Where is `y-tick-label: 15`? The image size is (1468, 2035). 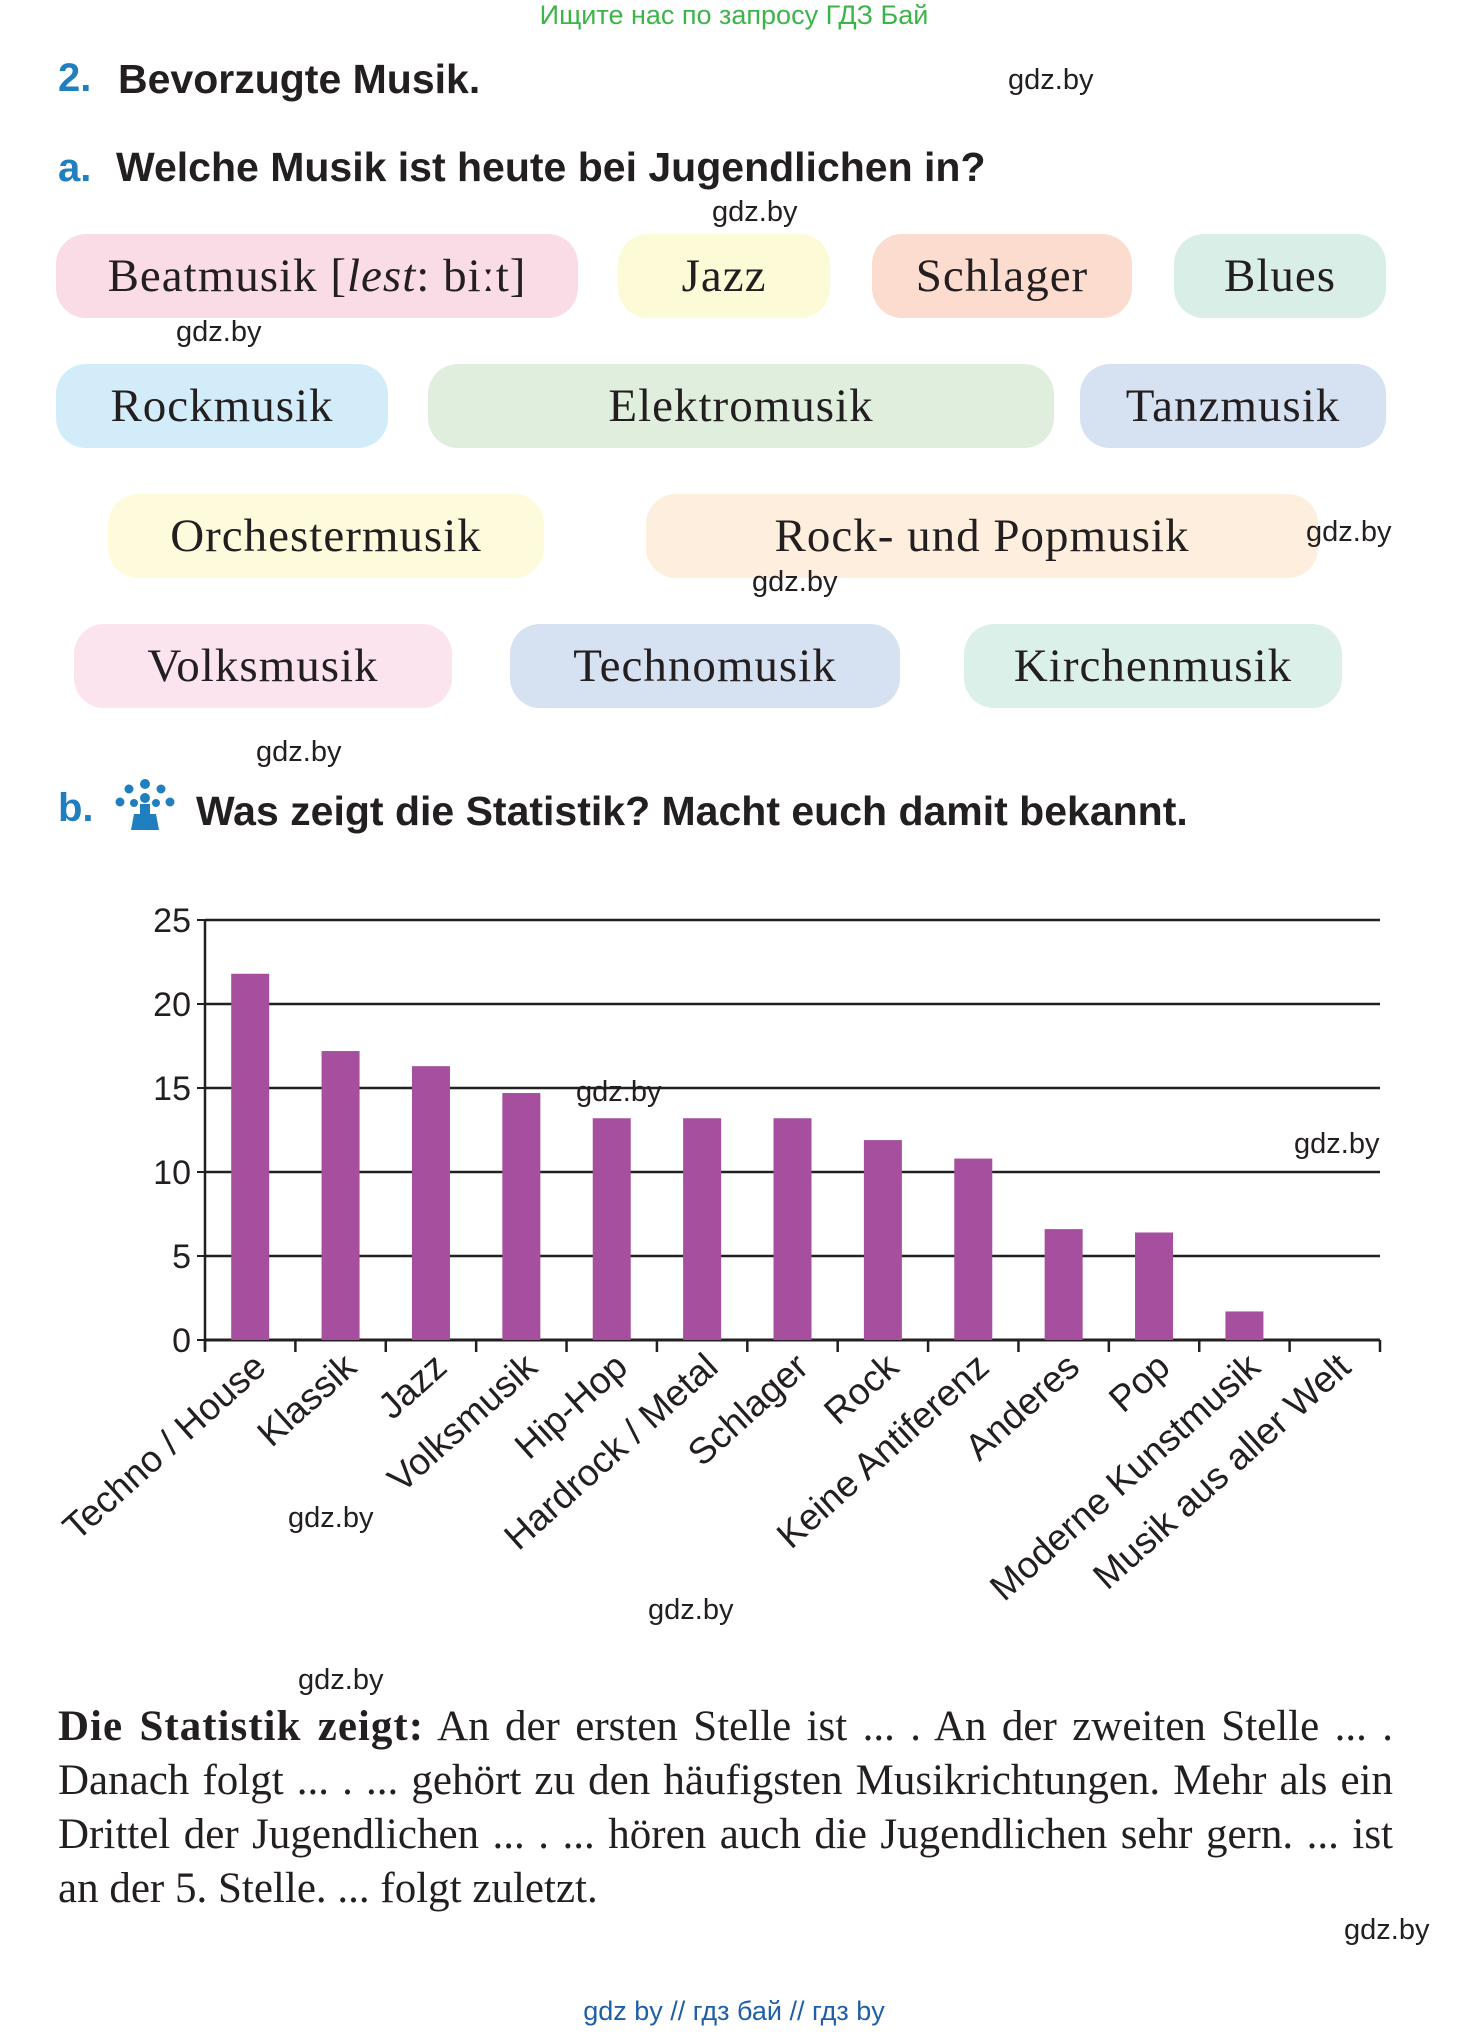
y-tick-label: 15 is located at coordinates (172, 1089).